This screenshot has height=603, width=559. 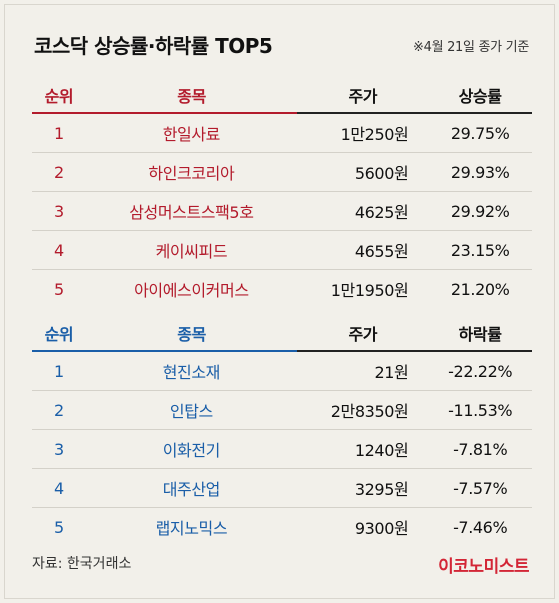 I want to click on header-rate: 하락률, so click(x=480, y=335).